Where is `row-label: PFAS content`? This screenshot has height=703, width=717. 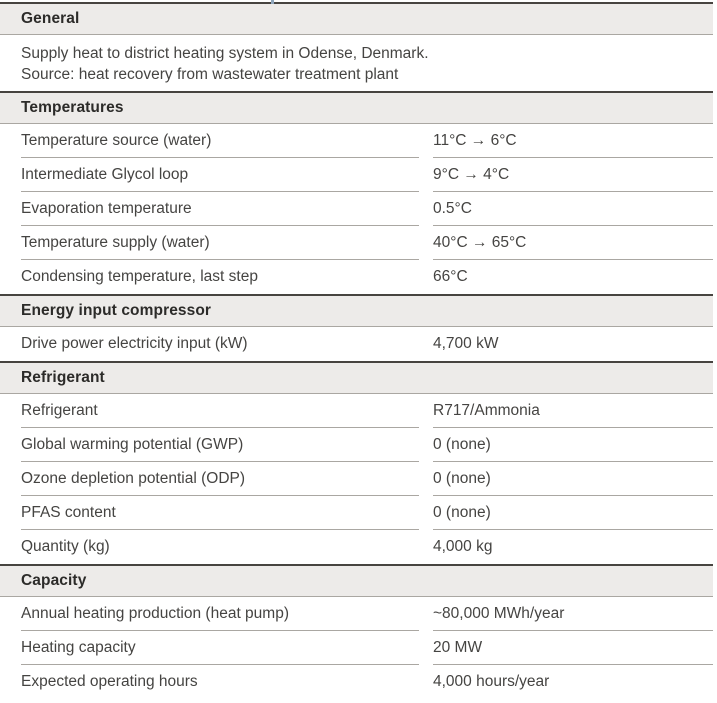 row-label: PFAS content is located at coordinates (220, 513).